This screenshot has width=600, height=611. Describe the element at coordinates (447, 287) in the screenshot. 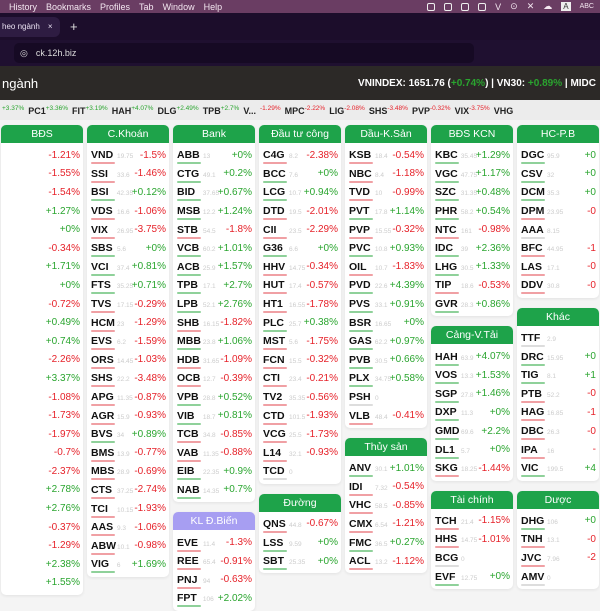

I see `stock-ticker: TIP` at that location.